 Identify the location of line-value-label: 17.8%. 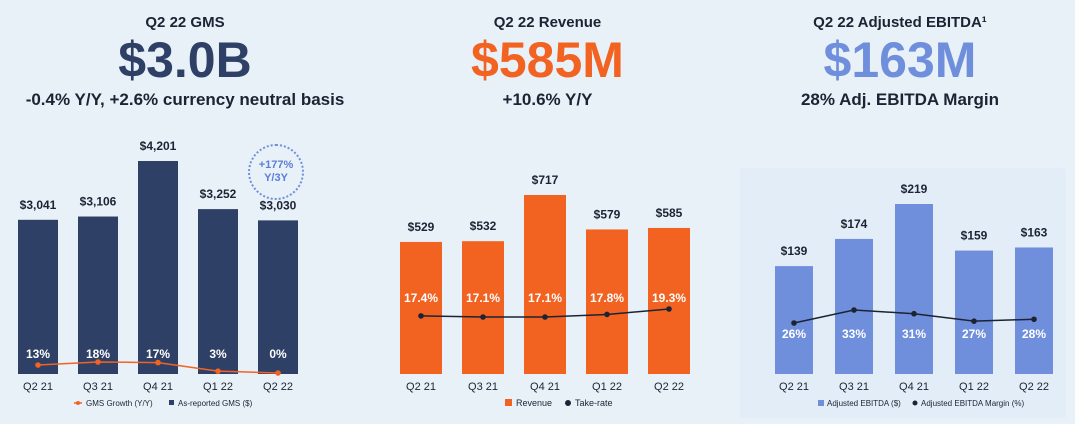
(607, 298).